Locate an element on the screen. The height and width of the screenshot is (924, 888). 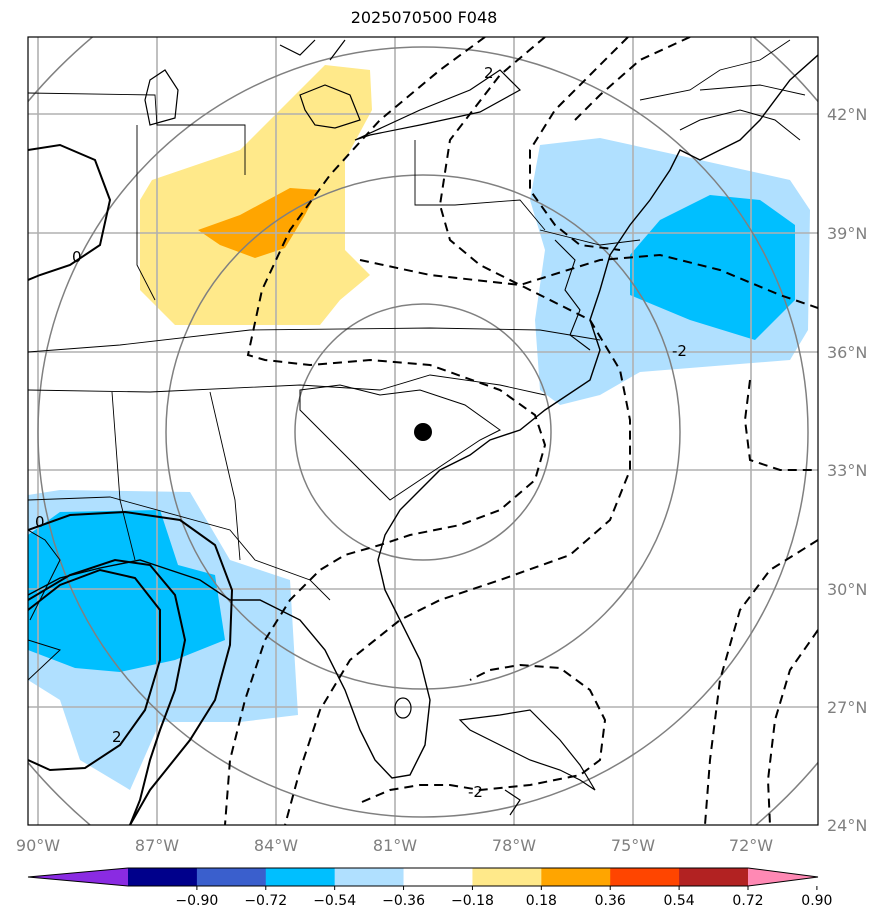
lat-label: 36°N is located at coordinates (847, 352).